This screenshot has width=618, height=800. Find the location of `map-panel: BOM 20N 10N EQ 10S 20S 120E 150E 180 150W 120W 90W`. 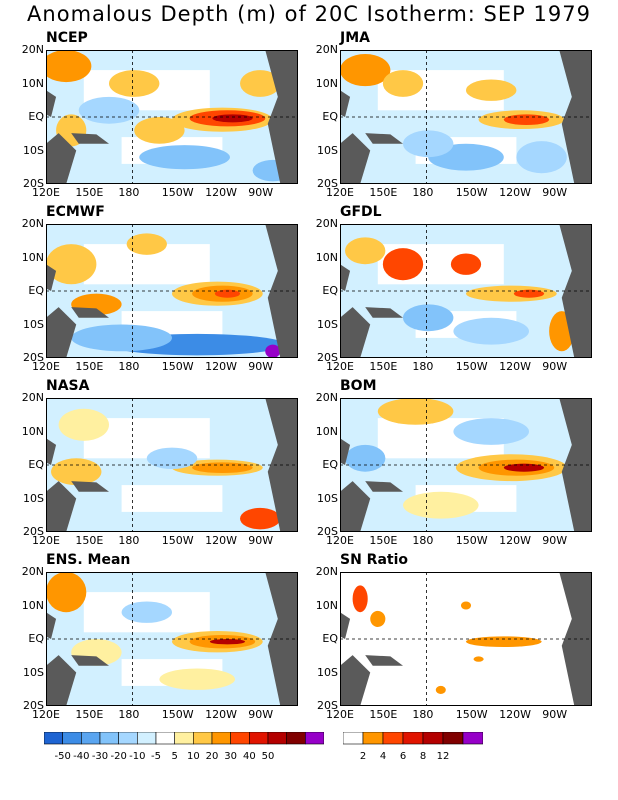

map-panel: BOM 20N 10N EQ 10S 20S 120E 150E 180 150W 120W 90W is located at coordinates (450, 465).